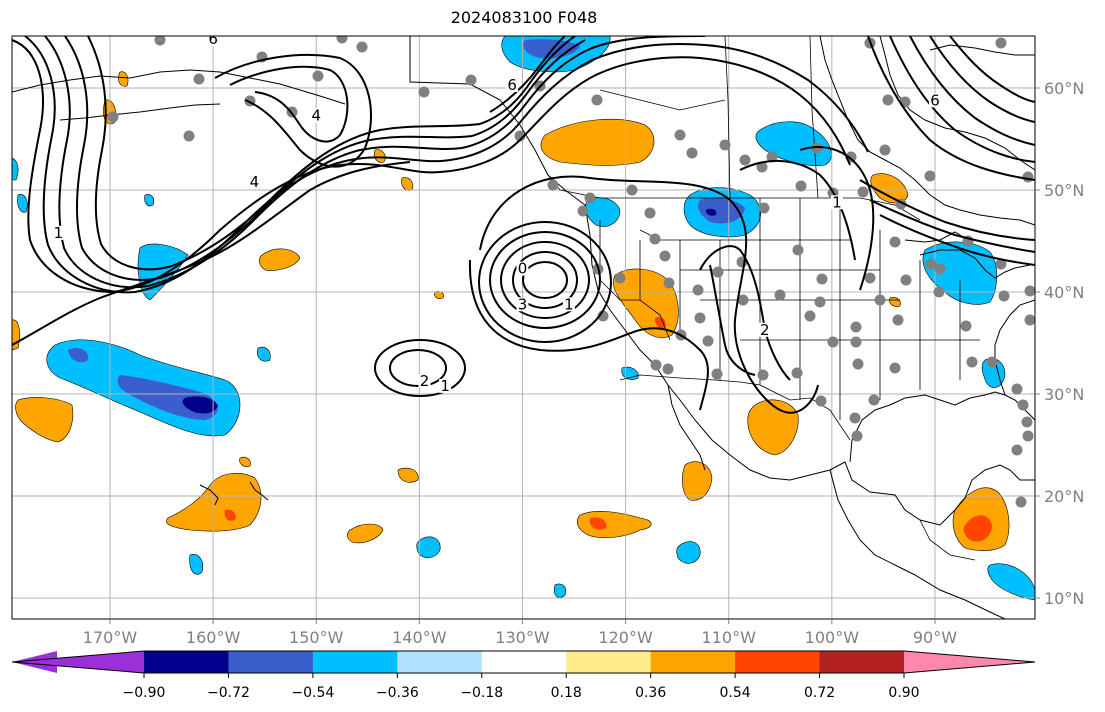  I want to click on contour-label: 2, so click(425, 381).